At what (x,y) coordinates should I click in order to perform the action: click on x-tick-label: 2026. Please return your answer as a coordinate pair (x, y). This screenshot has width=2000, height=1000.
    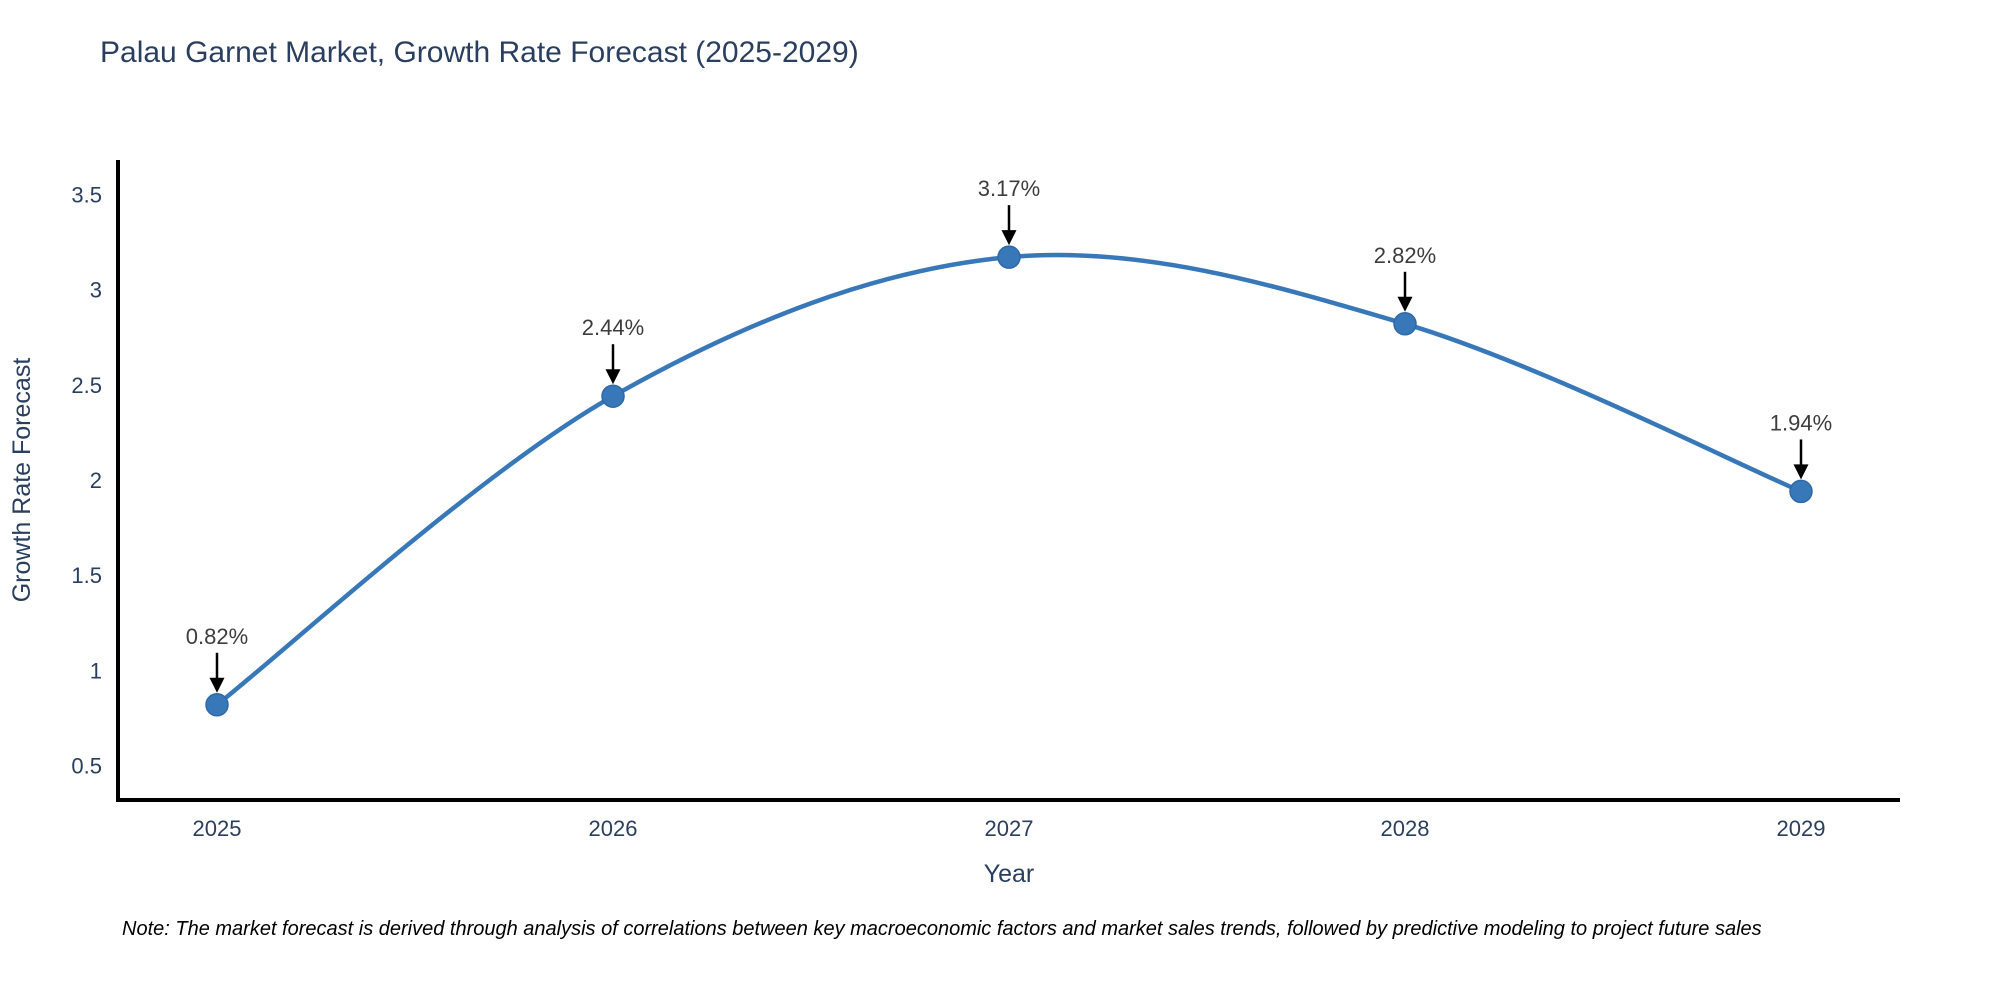
    Looking at the image, I should click on (613, 828).